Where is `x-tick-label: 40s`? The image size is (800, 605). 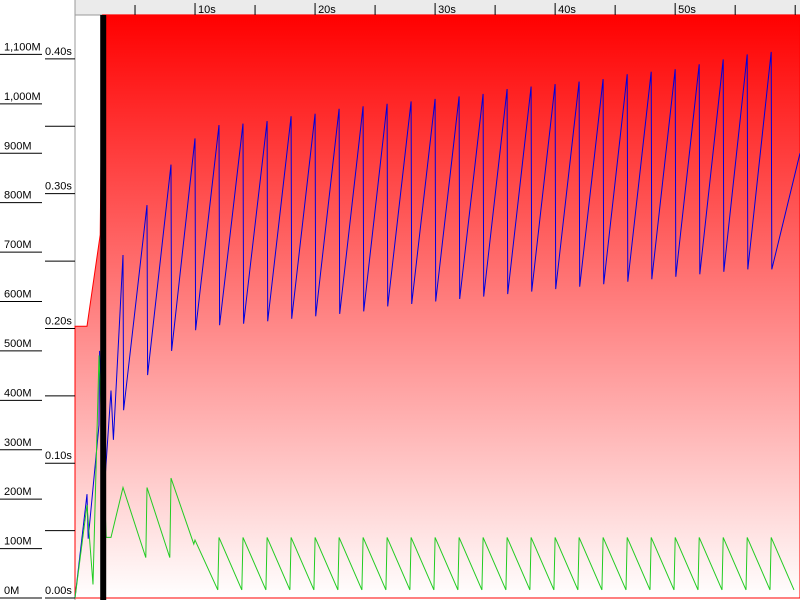
x-tick-label: 40s is located at coordinates (567, 10).